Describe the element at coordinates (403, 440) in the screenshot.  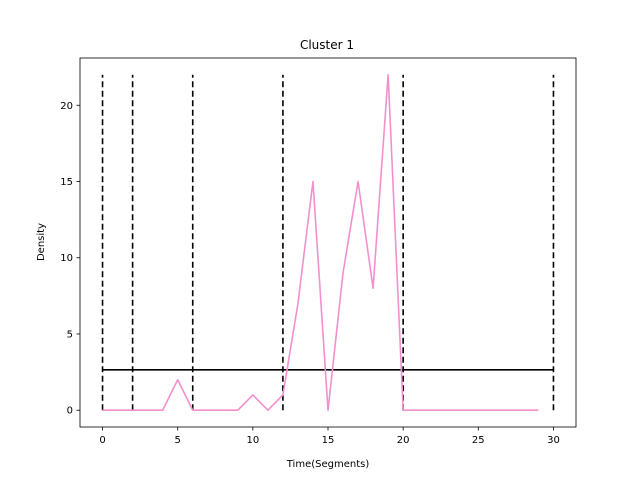
I see `x-tick-label: 20` at that location.